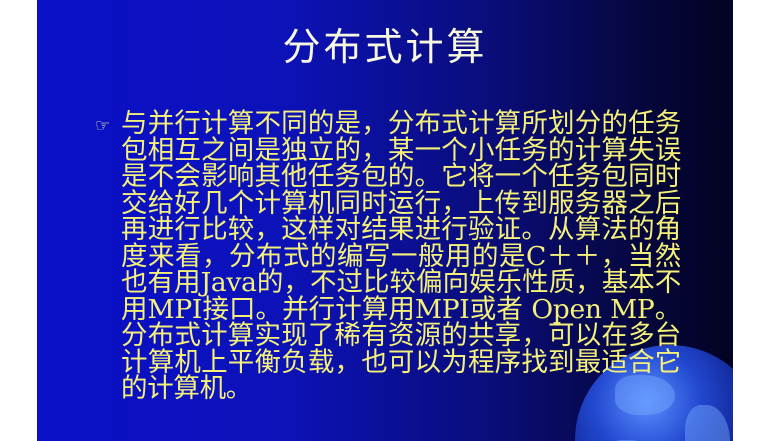  Describe the element at coordinates (385, 47) in the screenshot. I see `slide-title: 分布式计算` at that location.